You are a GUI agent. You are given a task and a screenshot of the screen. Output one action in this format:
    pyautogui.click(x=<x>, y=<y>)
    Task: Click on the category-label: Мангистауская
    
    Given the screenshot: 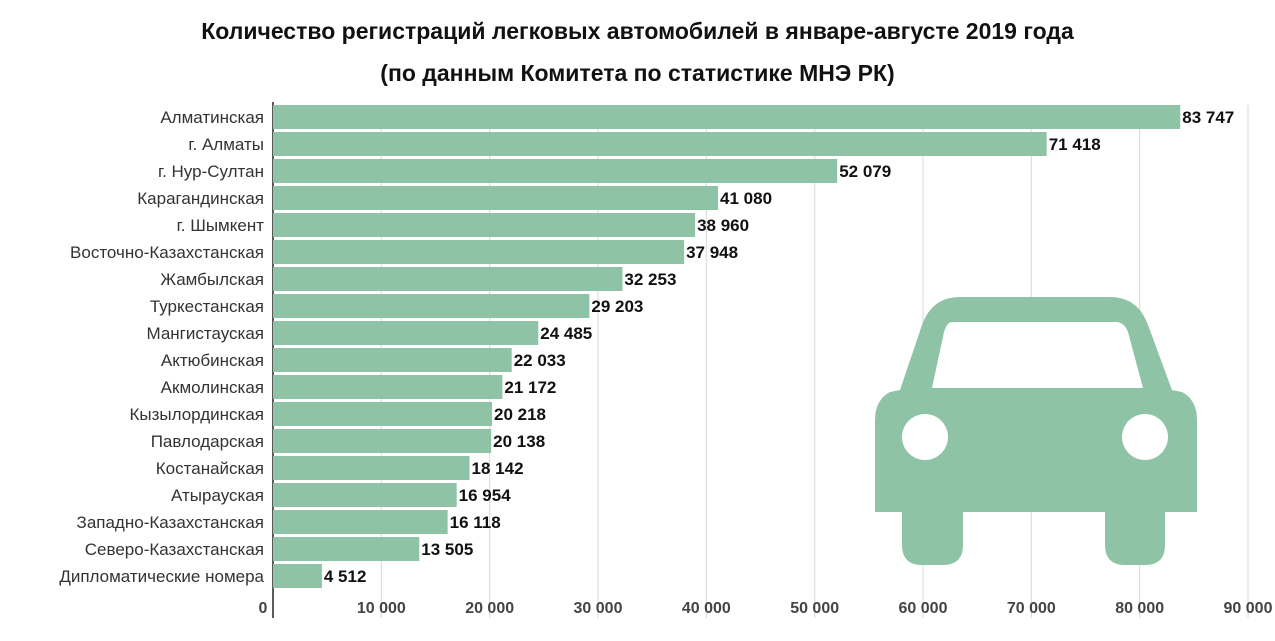 What is the action you would take?
    pyautogui.click(x=205, y=333)
    